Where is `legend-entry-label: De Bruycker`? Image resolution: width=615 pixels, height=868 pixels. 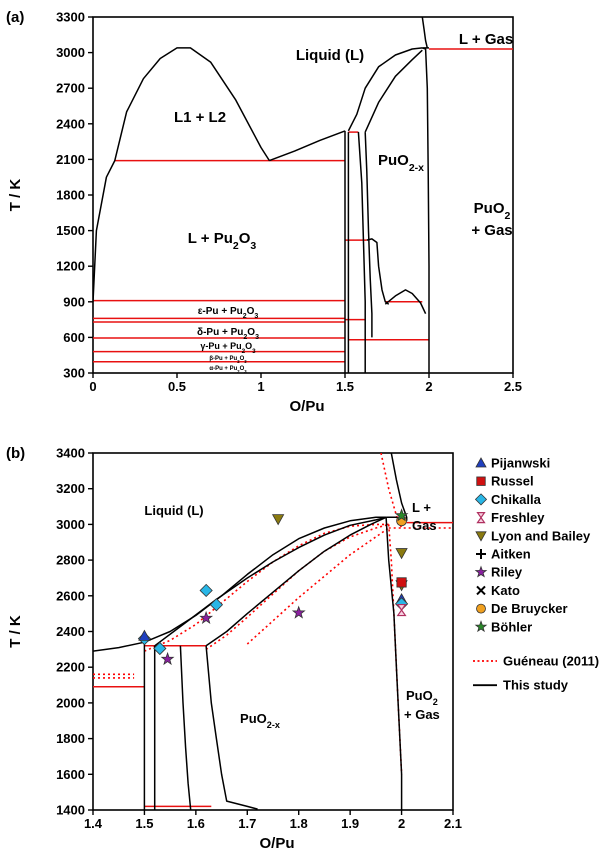
legend-entry-label: De Bruycker is located at coordinates (529, 608).